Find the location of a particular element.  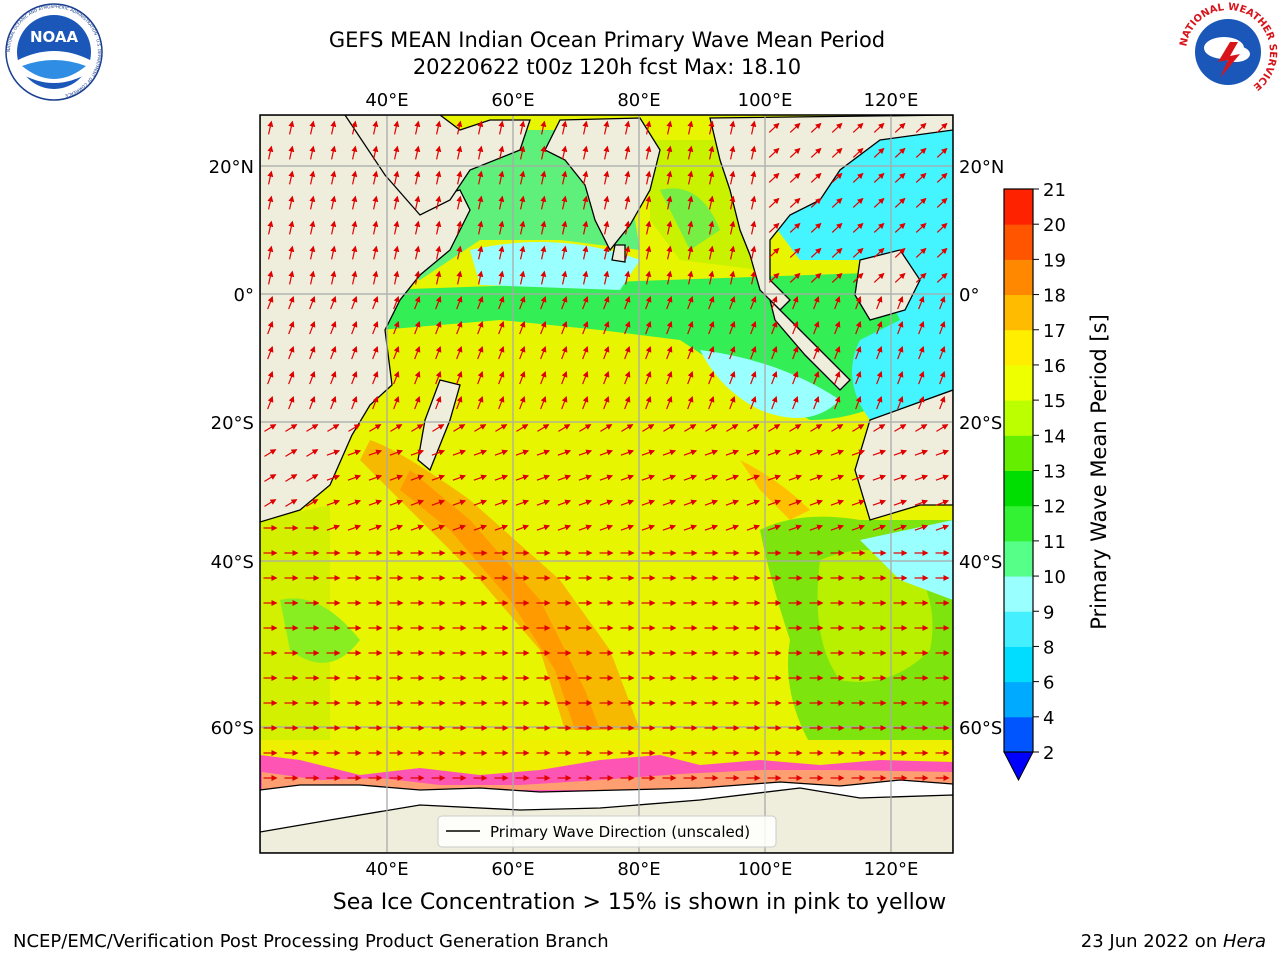

noaa-logo-text: NOAA is located at coordinates (54, 37).